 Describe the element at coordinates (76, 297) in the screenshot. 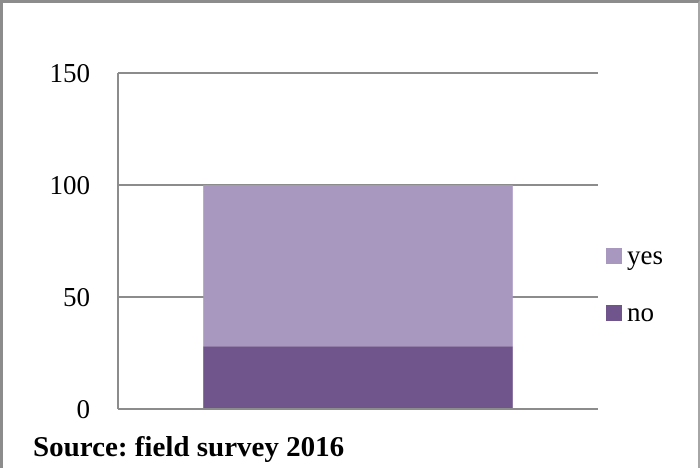

I see `y-tick-label-50: 50` at that location.